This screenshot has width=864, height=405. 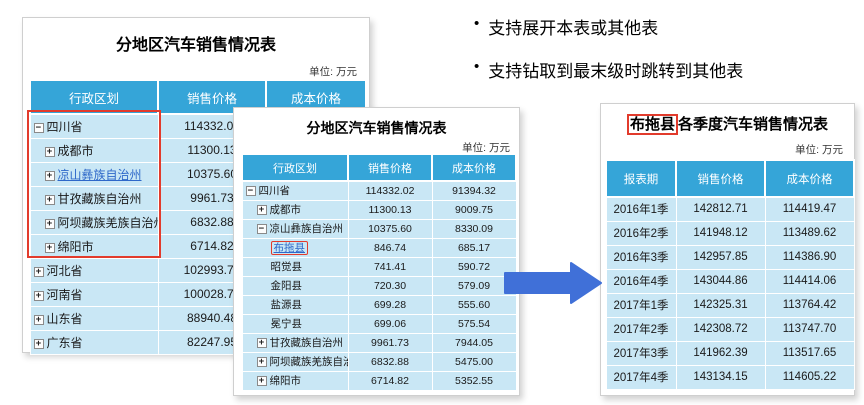 I want to click on cost-value-cell: 113747.70, so click(x=809, y=329).